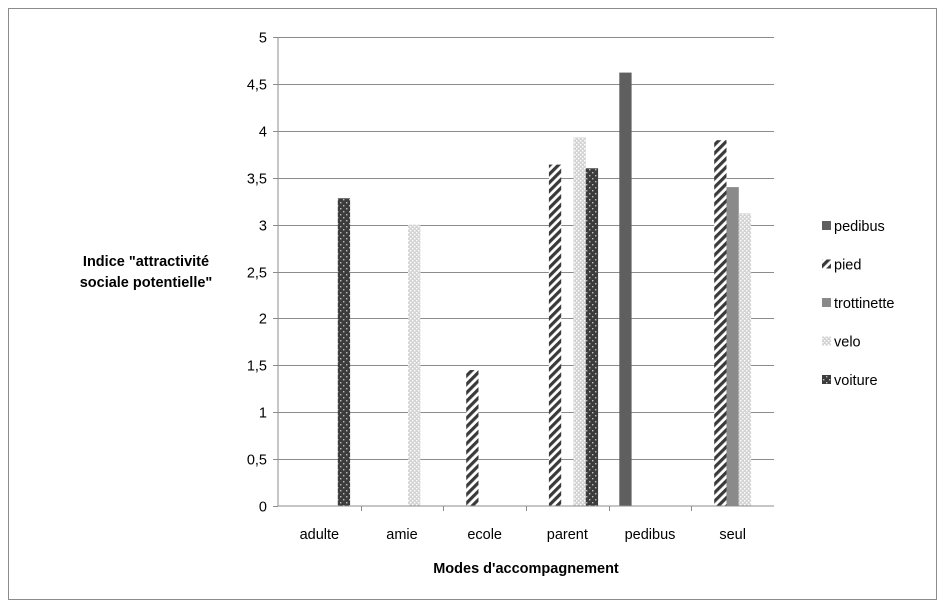 The height and width of the screenshot is (613, 945). Describe the element at coordinates (745, 360) in the screenshot. I see `bar-velo-seul` at that location.